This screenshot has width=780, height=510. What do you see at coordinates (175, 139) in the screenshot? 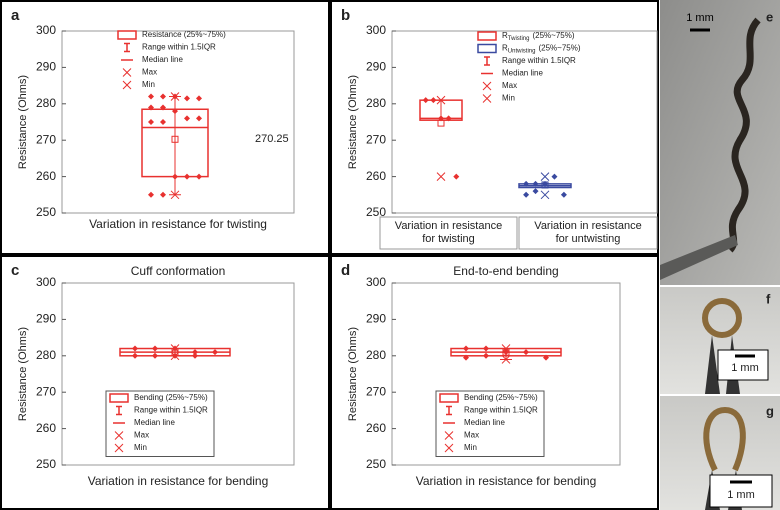
I see `mean-marker` at bounding box center [175, 139].